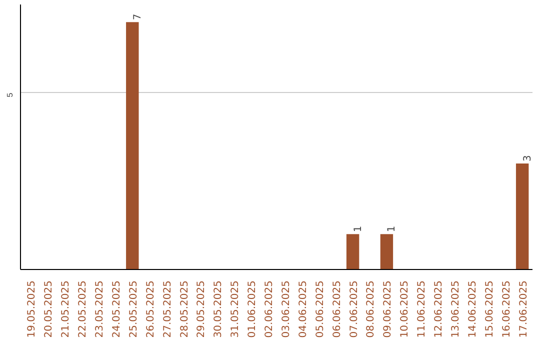 The height and width of the screenshot is (340, 540). What do you see at coordinates (524, 309) in the screenshot?
I see `x-tick-label: 17.06.2025` at bounding box center [524, 309].